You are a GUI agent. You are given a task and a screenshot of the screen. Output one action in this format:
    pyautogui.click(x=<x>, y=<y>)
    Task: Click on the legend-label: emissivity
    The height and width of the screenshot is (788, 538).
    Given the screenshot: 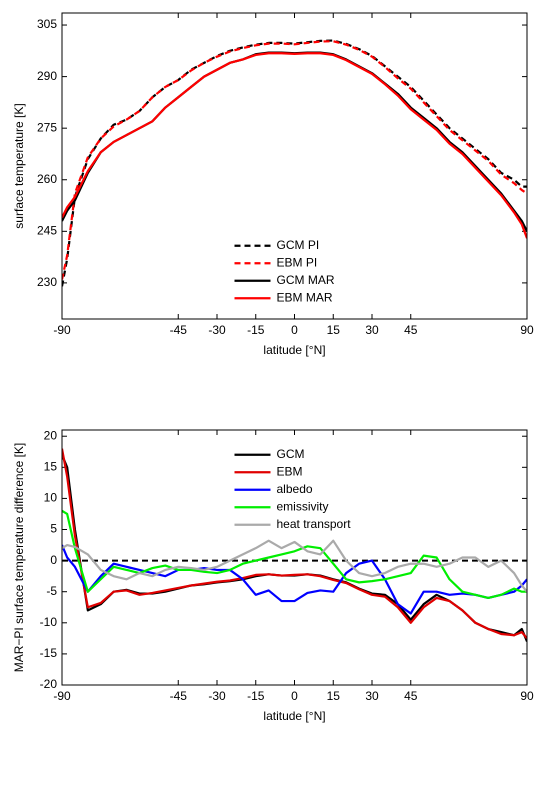 What is the action you would take?
    pyautogui.click(x=303, y=506)
    